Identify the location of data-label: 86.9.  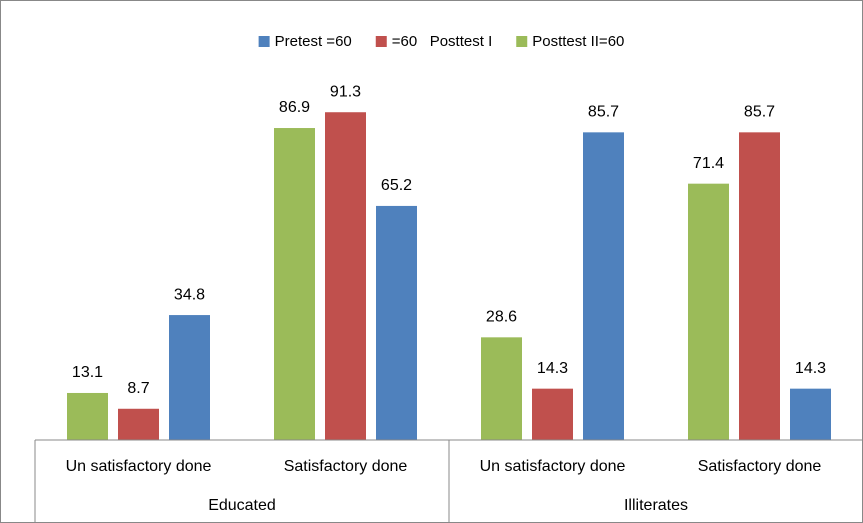
(294, 107).